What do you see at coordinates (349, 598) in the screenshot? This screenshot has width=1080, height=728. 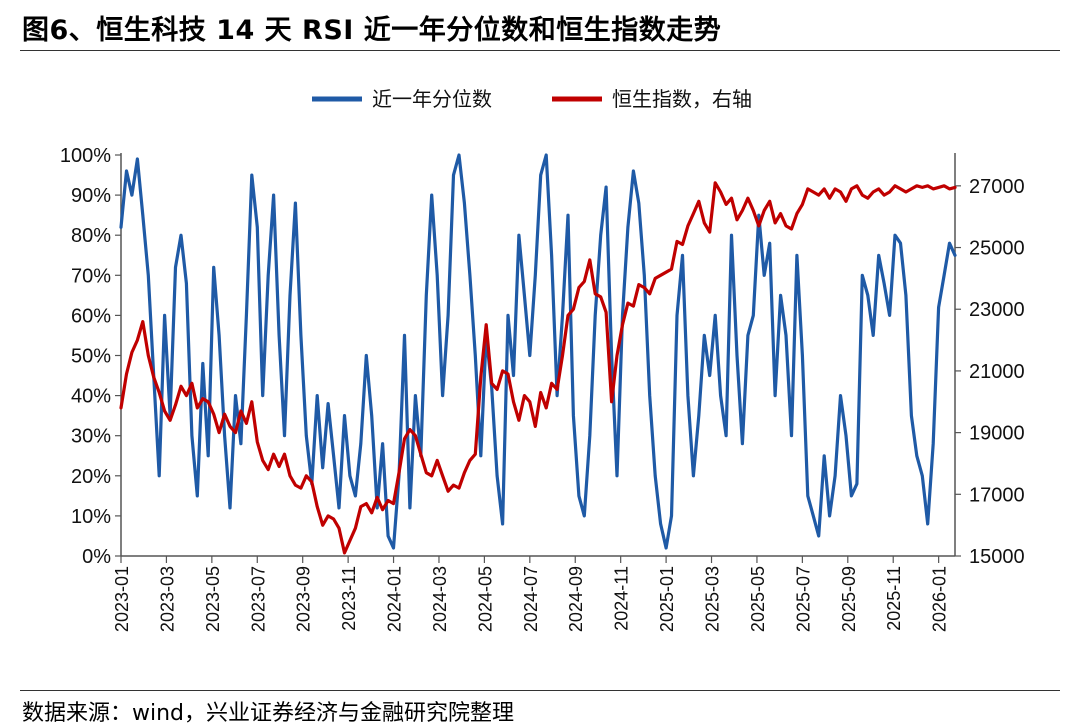 I see `x-tick-label: 2023-11` at bounding box center [349, 598].